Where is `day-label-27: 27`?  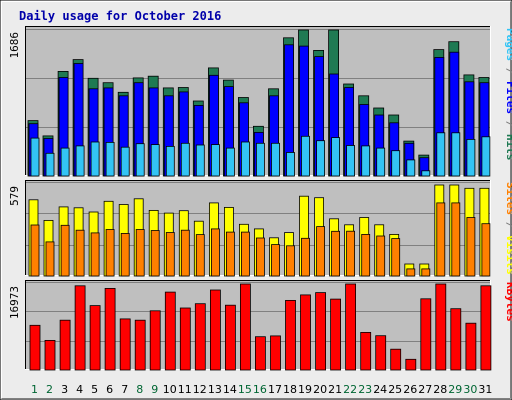 day-label-27: 27 is located at coordinates (425, 389).